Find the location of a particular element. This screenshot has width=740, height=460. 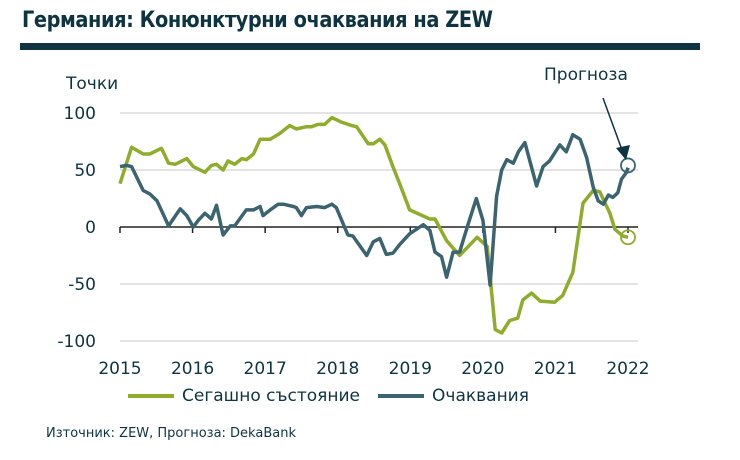

legend-swatch-expectations is located at coordinates (401, 396).